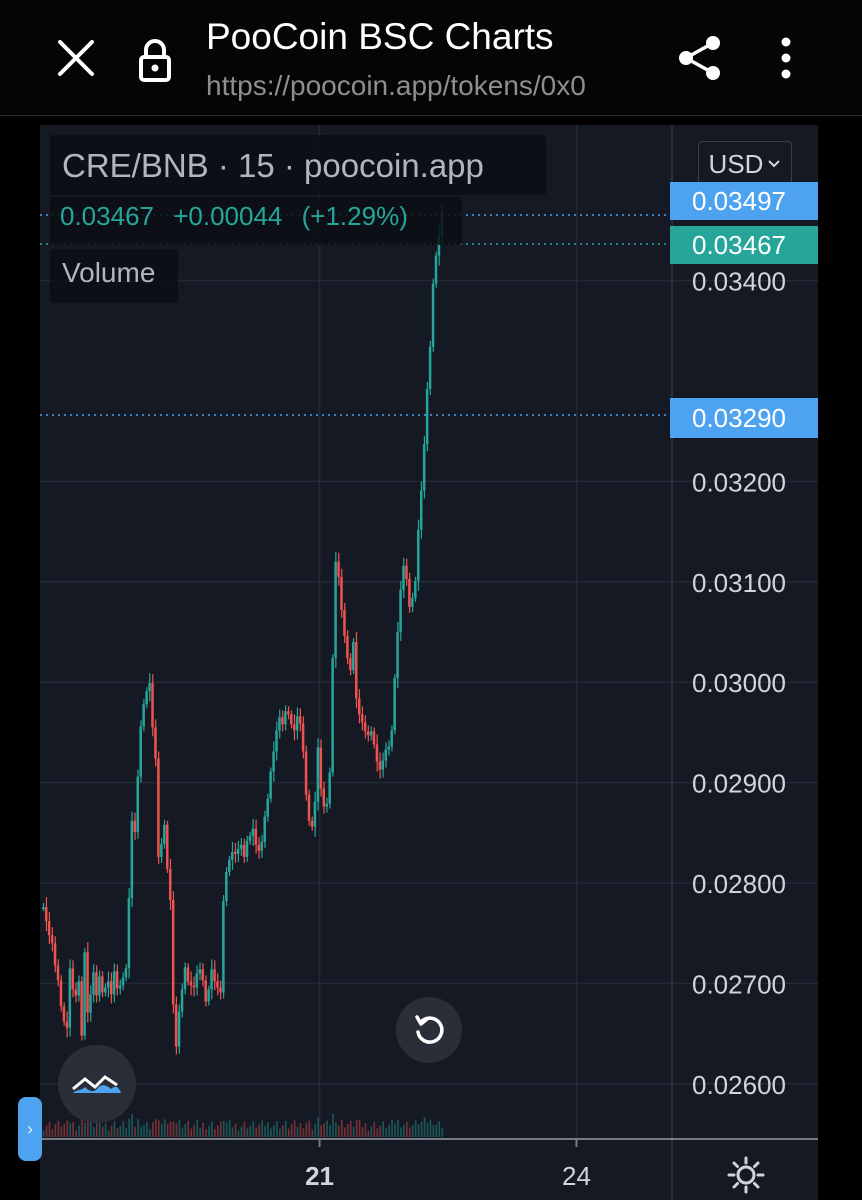 The width and height of the screenshot is (862, 1200). What do you see at coordinates (745, 164) in the screenshot?
I see `currency-select: USD` at bounding box center [745, 164].